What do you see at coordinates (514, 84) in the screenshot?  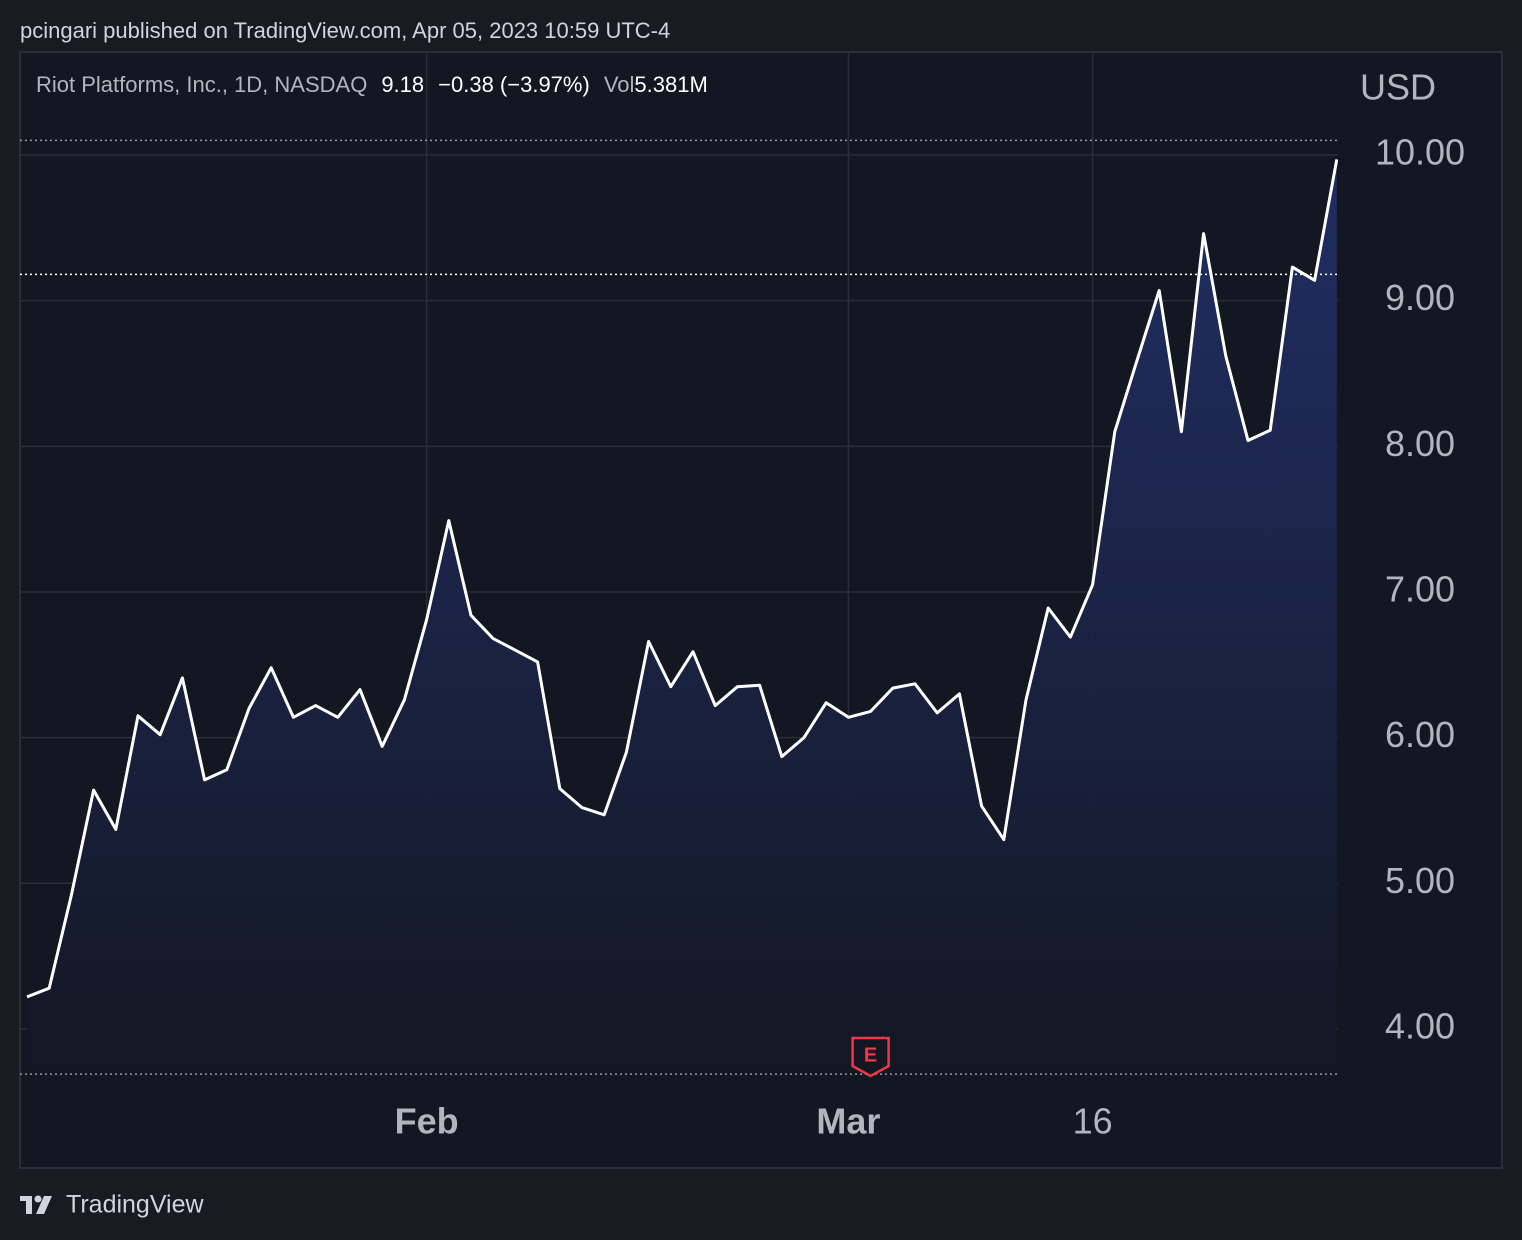 I see `price-change: −0.38 (−3.97%)` at bounding box center [514, 84].